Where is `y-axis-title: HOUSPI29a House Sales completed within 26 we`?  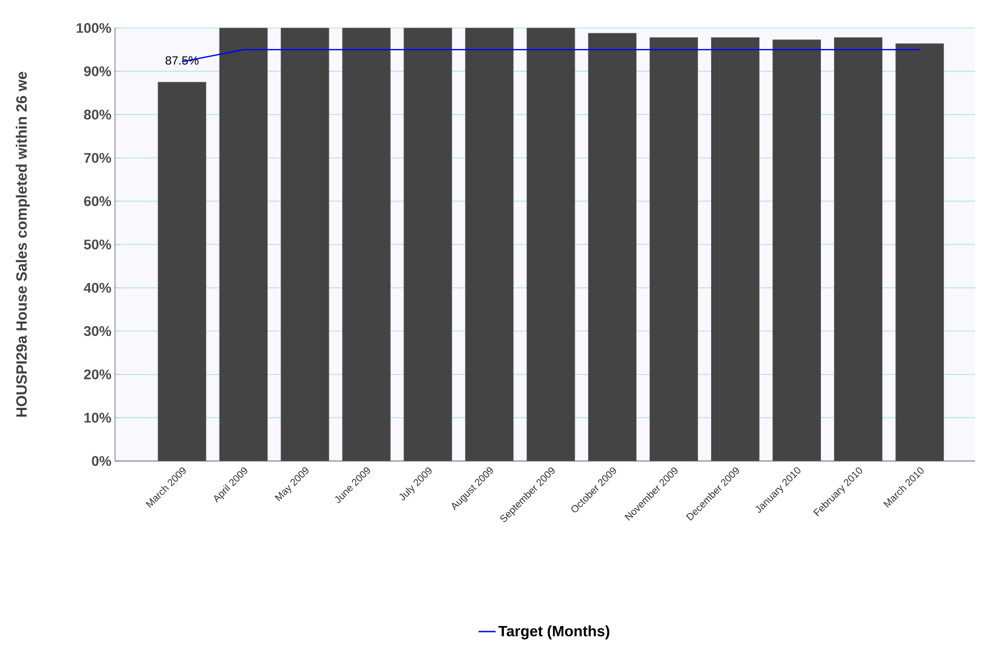 y-axis-title: HOUSPI29a House Sales completed within 26 we is located at coordinates (23, 244).